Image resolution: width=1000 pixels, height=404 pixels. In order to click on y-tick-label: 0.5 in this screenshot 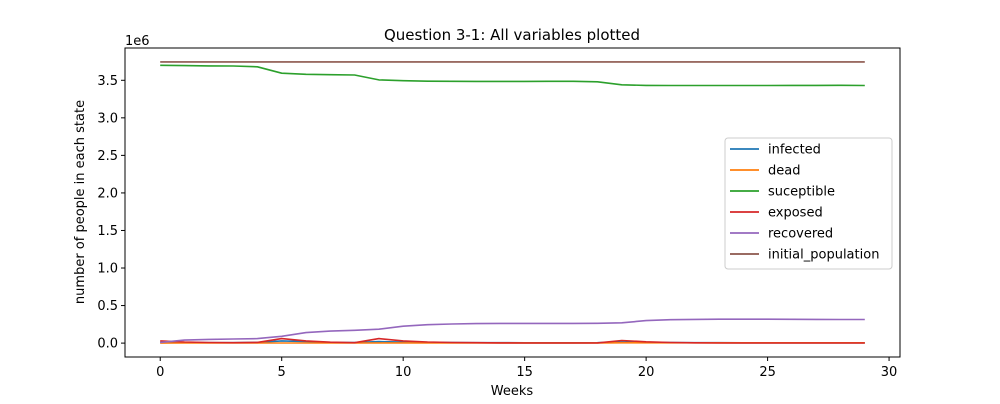, I will do `click(107, 306)`.